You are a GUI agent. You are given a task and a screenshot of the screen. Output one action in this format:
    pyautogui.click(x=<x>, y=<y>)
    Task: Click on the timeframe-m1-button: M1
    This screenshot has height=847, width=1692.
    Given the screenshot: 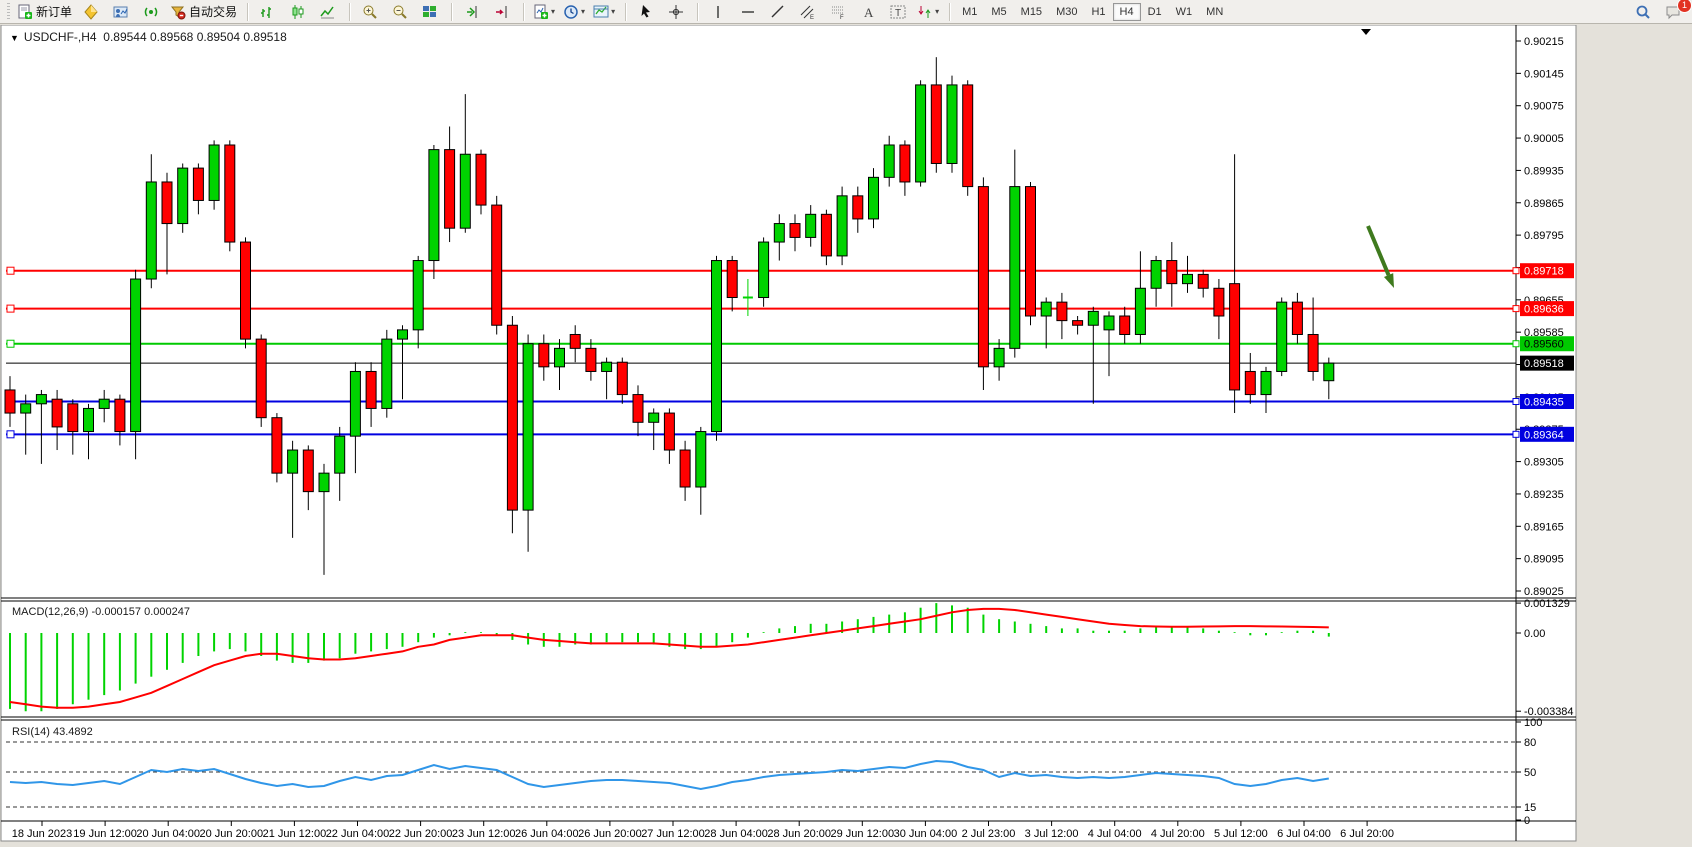 What is the action you would take?
    pyautogui.click(x=970, y=11)
    